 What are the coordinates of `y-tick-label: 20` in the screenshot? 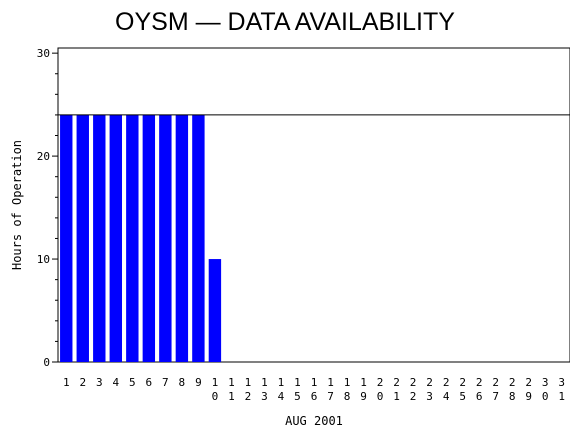 It's located at (43, 156).